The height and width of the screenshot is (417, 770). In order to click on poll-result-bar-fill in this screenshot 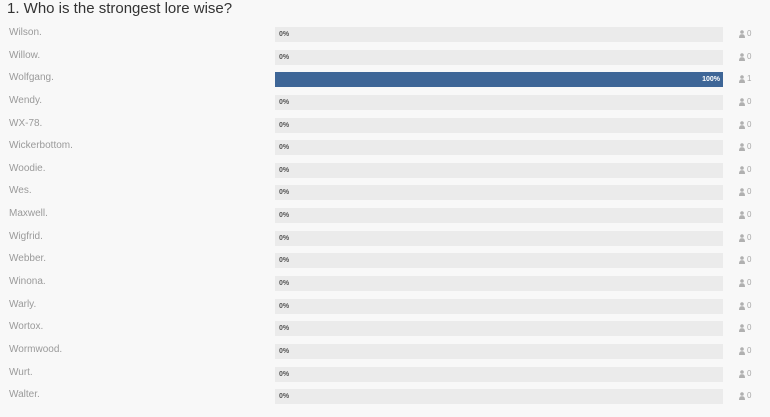, I will do `click(499, 80)`.